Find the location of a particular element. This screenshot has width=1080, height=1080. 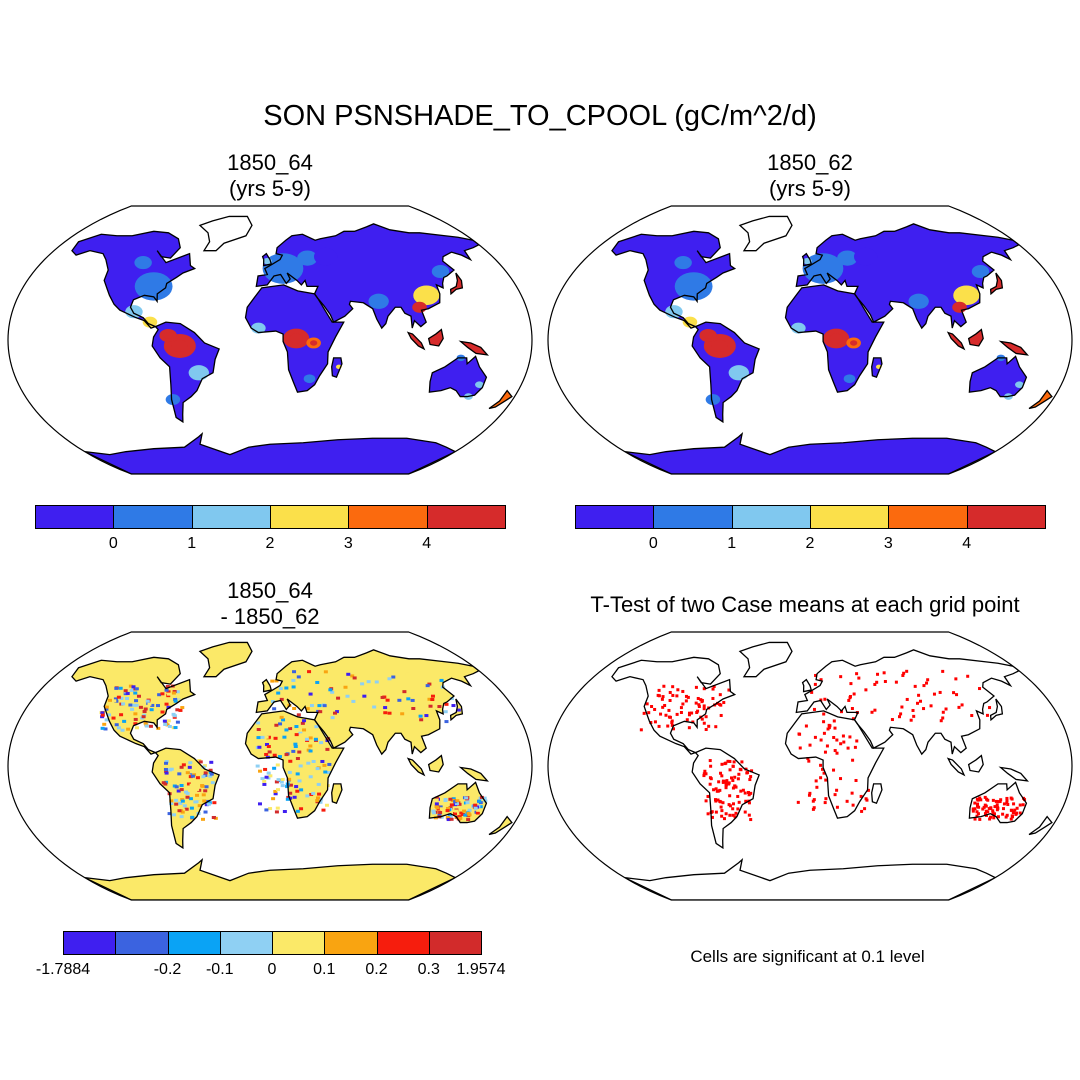

colorbar-label: 2 is located at coordinates (270, 543).